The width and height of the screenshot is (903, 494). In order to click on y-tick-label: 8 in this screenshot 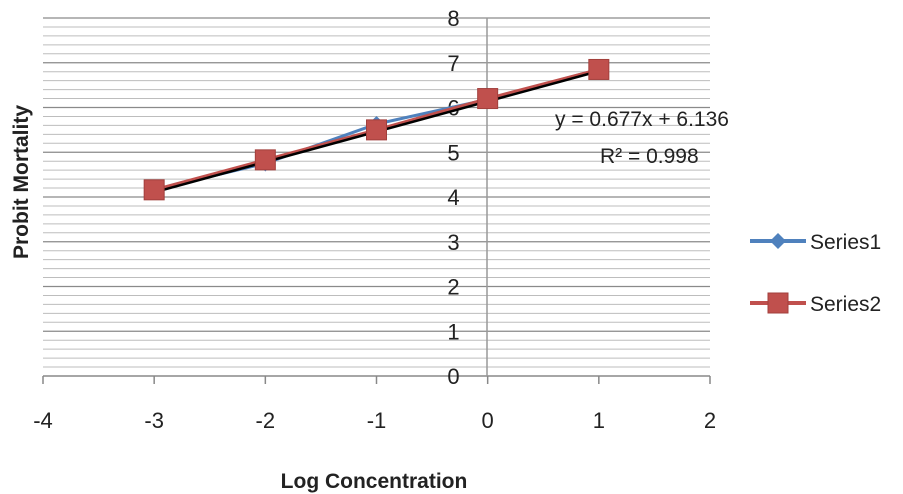, I will do `click(453, 18)`.